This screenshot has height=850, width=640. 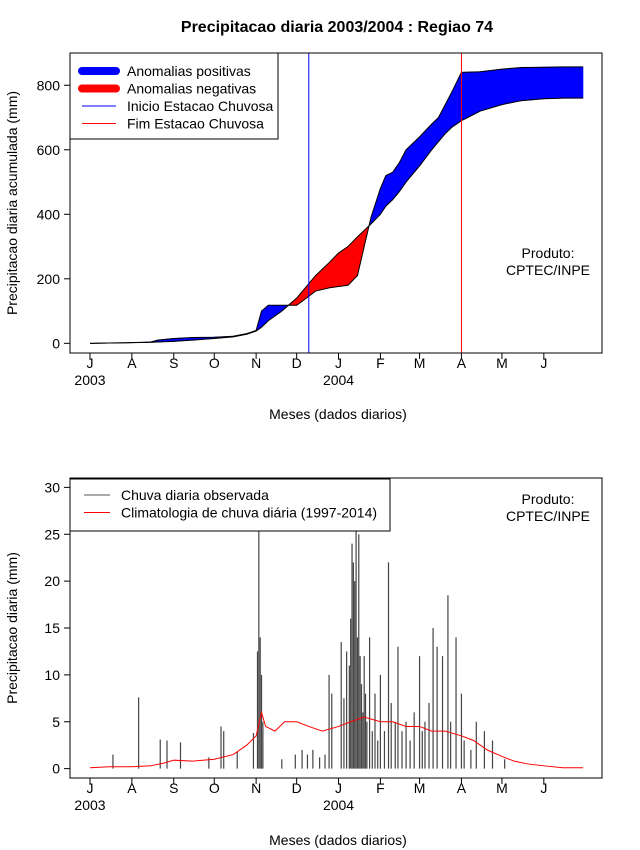 I want to click on legend-label: Climatologia de chuva diária (1997-2014), so click(x=249, y=513).